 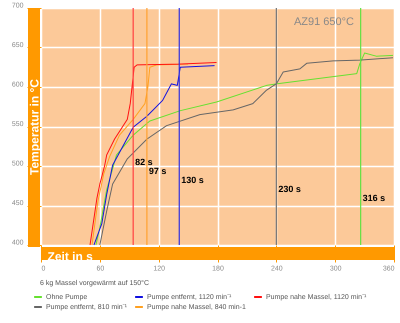 I want to click on y-axis-title: Temperatur in °C, so click(x=35, y=126).